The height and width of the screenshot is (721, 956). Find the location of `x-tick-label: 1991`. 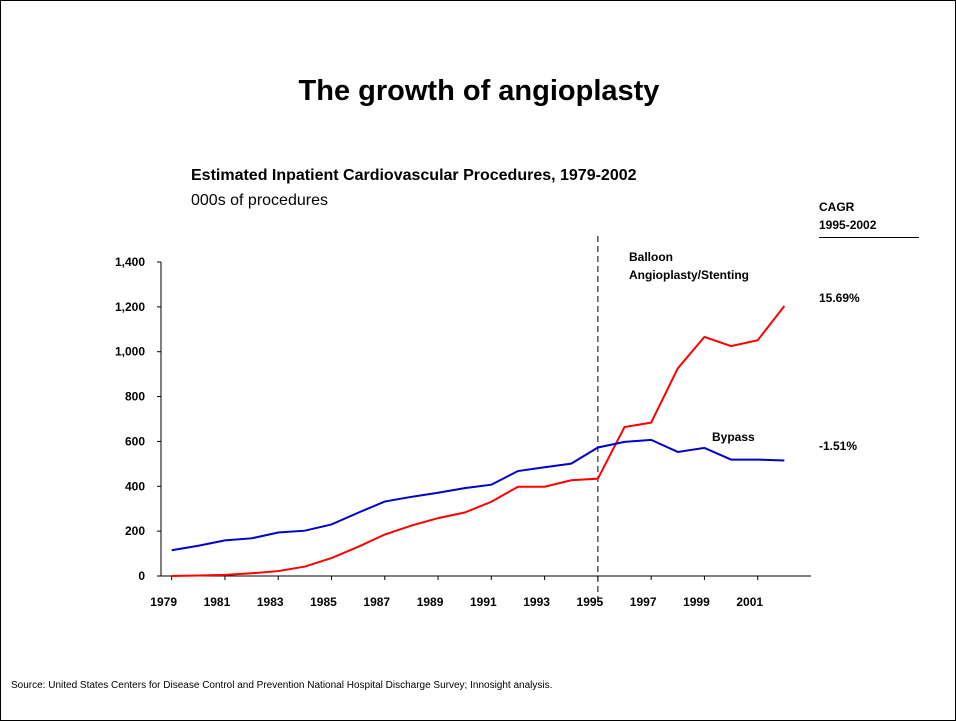

x-tick-label: 1991 is located at coordinates (483, 602).